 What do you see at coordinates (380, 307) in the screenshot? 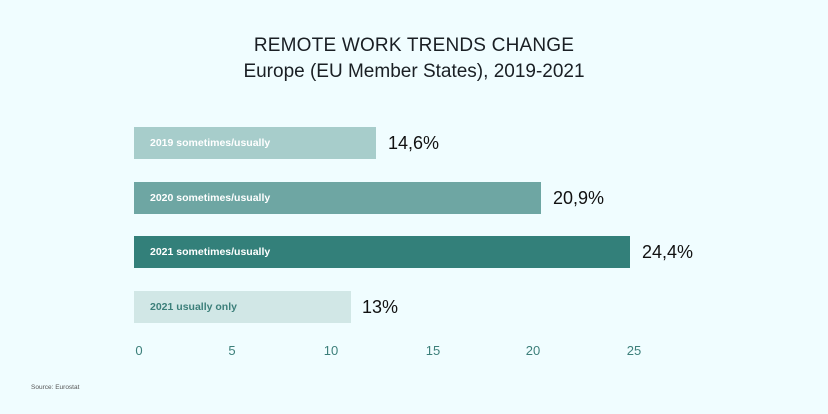
I see `bar-value: 13%` at bounding box center [380, 307].